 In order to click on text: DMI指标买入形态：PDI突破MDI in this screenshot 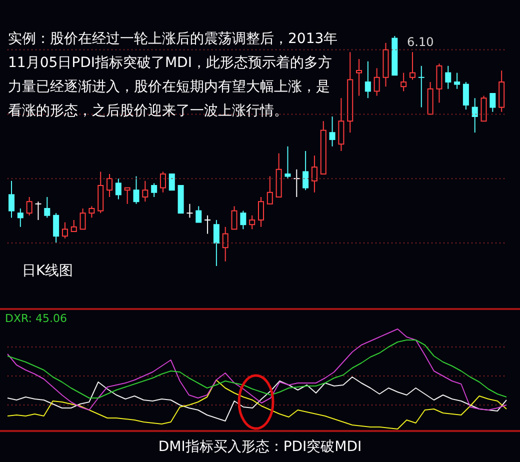, I will do `click(260, 447)`.